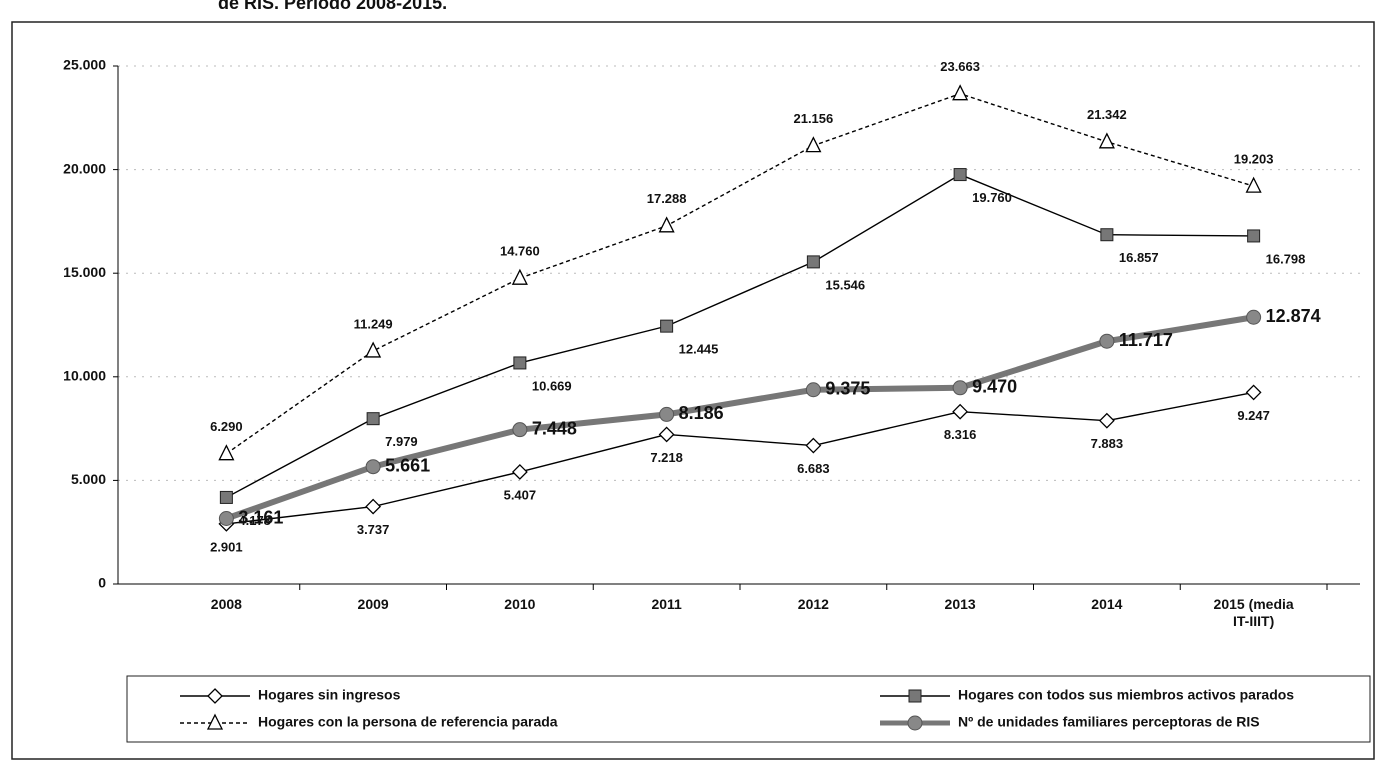  I want to click on data-label: 3.737, so click(373, 529).